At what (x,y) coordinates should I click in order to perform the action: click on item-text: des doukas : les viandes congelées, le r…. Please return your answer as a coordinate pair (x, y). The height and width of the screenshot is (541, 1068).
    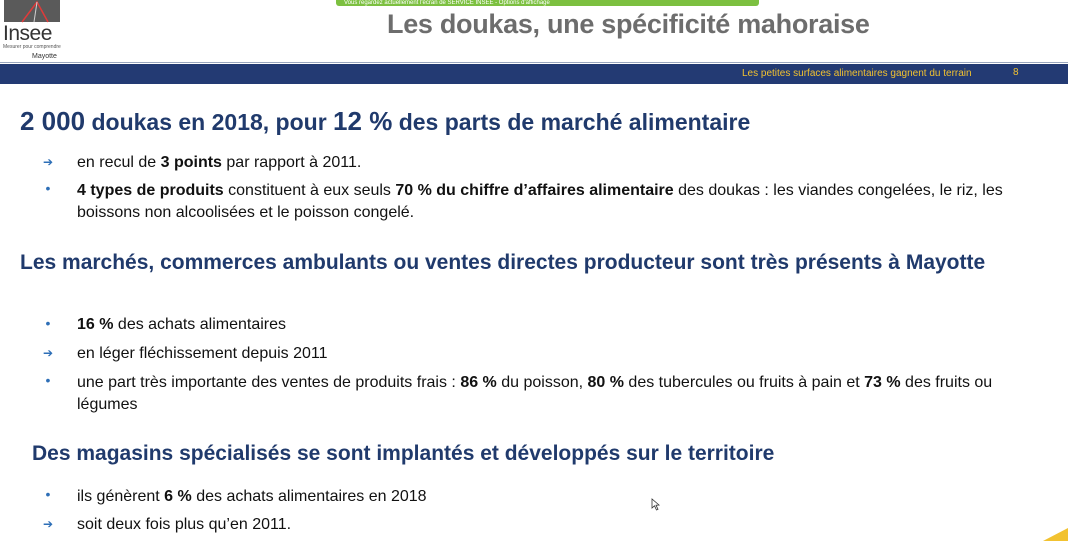
    Looking at the image, I should click on (540, 201).